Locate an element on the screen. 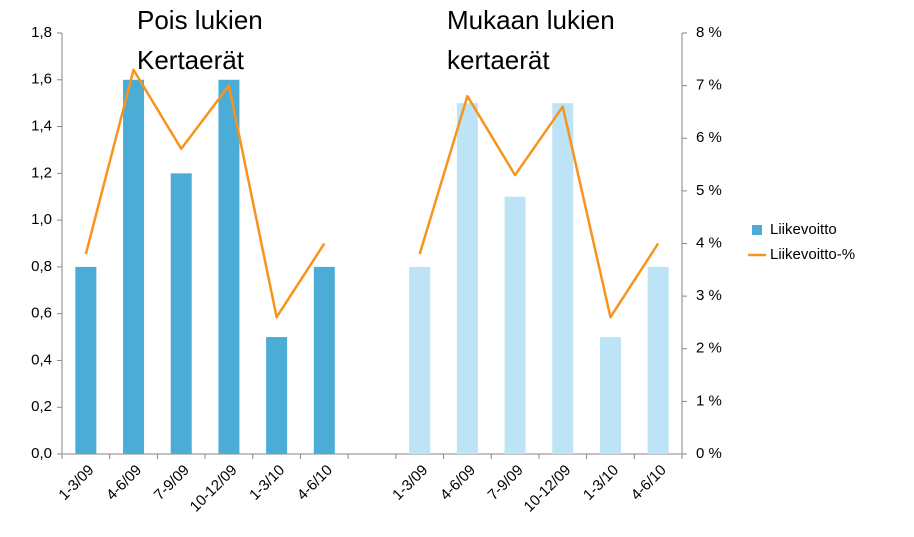  y-tick-label: 1,8 is located at coordinates (41, 32).